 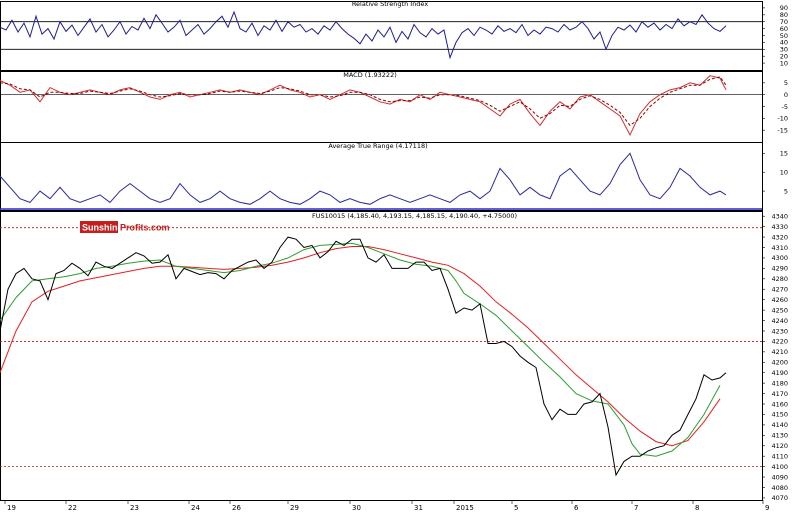 What do you see at coordinates (576, 508) in the screenshot?
I see `x-tick-label: 6` at bounding box center [576, 508].